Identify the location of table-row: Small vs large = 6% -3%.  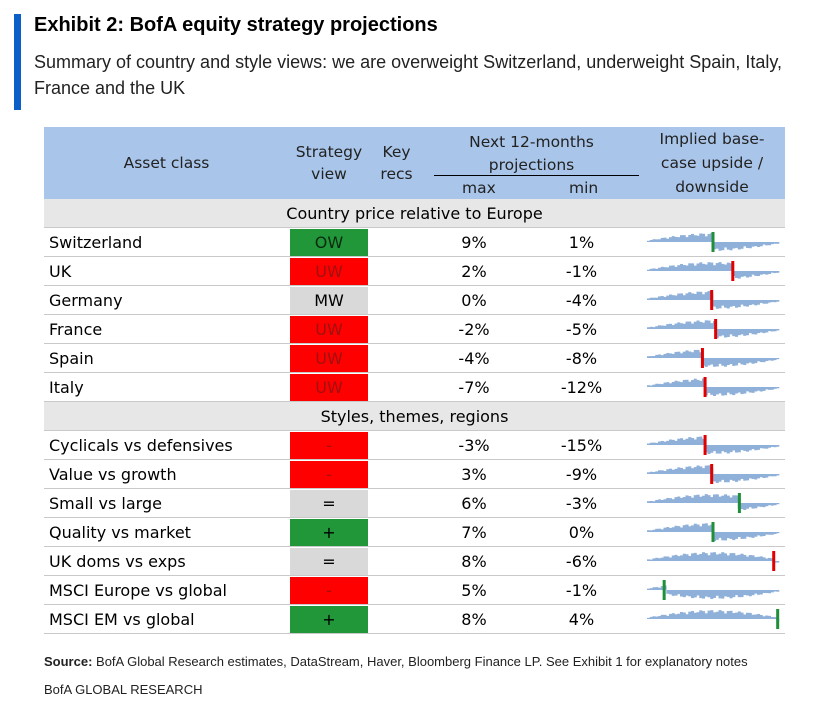
(414, 503).